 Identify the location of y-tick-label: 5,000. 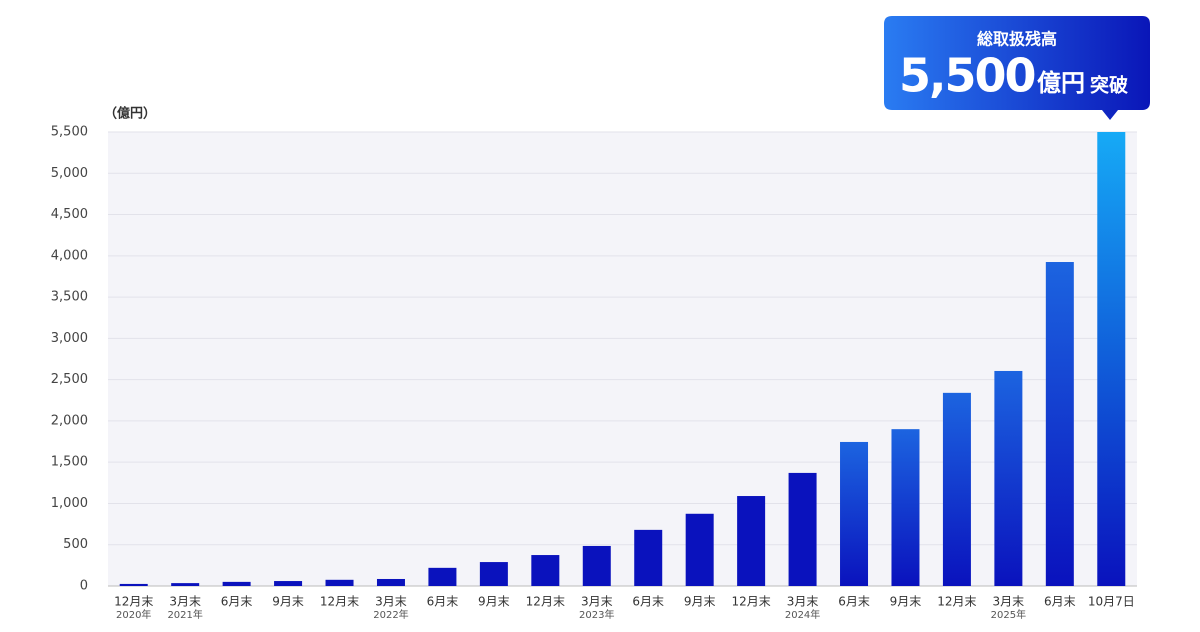
(69, 173).